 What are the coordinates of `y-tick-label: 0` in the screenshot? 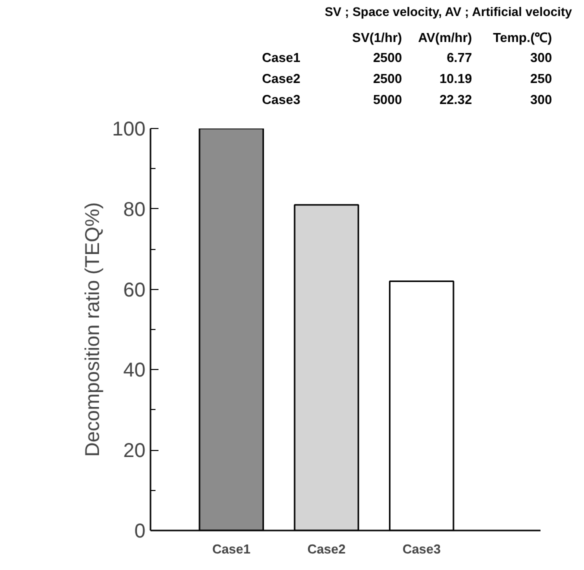 It's located at (140, 531).